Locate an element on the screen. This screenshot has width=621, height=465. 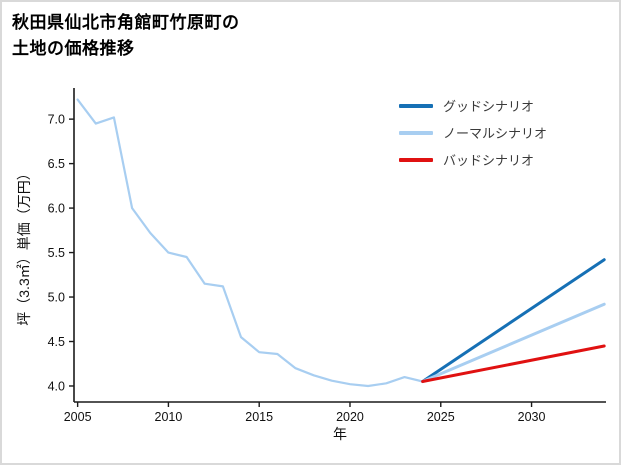
legend-item-normal: ノーマルシナリオ is located at coordinates (473, 132).